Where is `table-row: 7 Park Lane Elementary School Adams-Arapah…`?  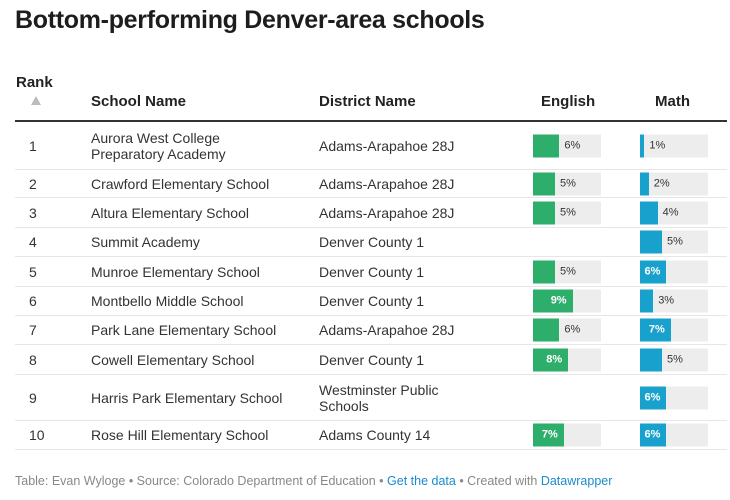 table-row: 7 Park Lane Elementary School Adams-Arapah… is located at coordinates (371, 330).